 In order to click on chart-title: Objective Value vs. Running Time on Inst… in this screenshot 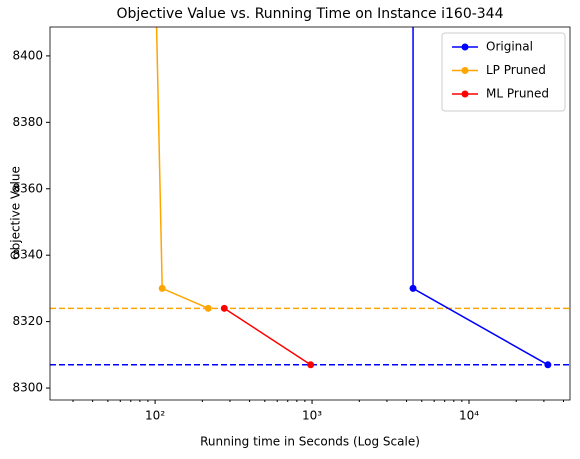, I will do `click(309, 14)`.